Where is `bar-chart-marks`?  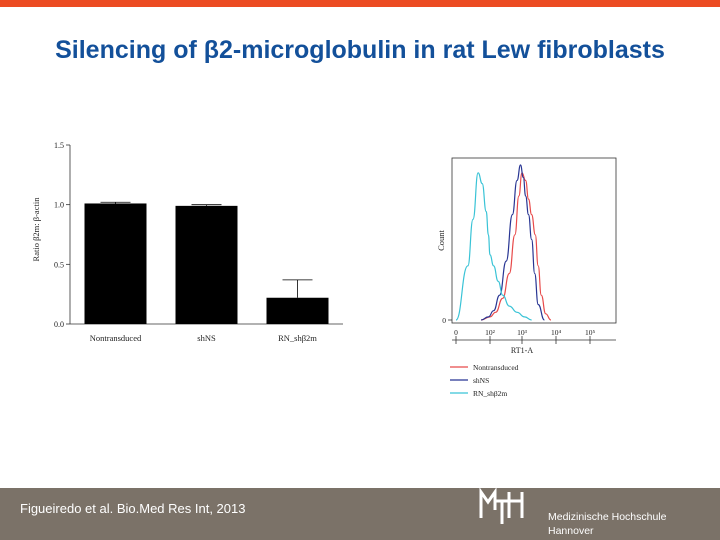
bar-chart-marks is located at coordinates (206, 262).